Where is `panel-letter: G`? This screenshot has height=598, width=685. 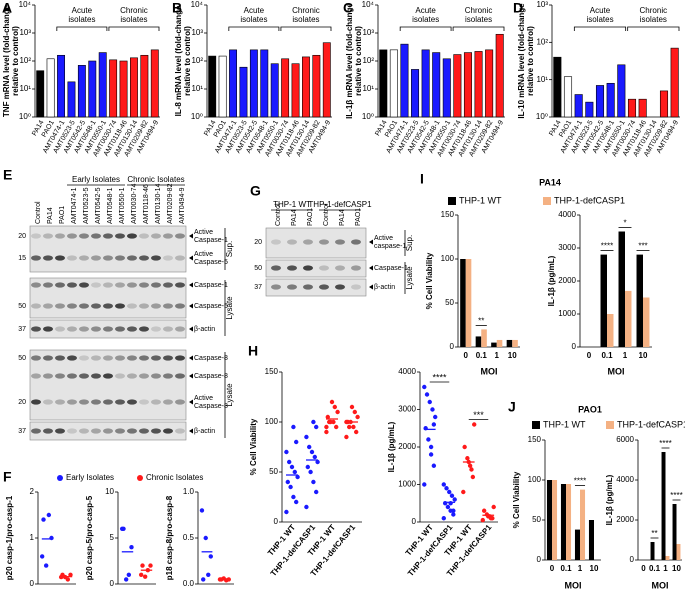 panel-letter: G is located at coordinates (255, 191).